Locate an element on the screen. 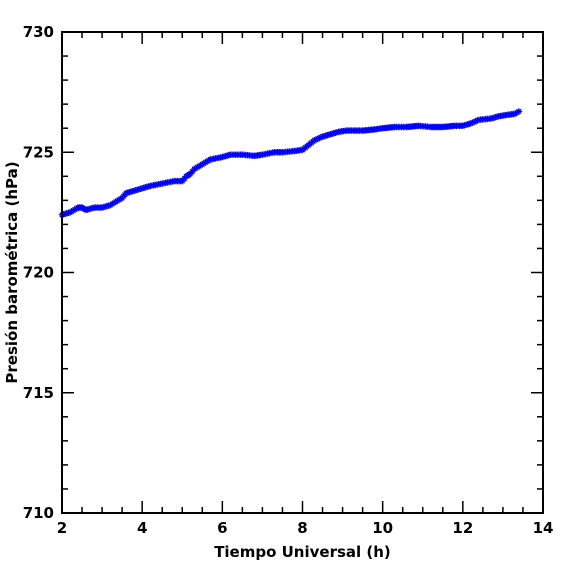 The image size is (574, 574). x-tick-label: 6 is located at coordinates (222, 528).